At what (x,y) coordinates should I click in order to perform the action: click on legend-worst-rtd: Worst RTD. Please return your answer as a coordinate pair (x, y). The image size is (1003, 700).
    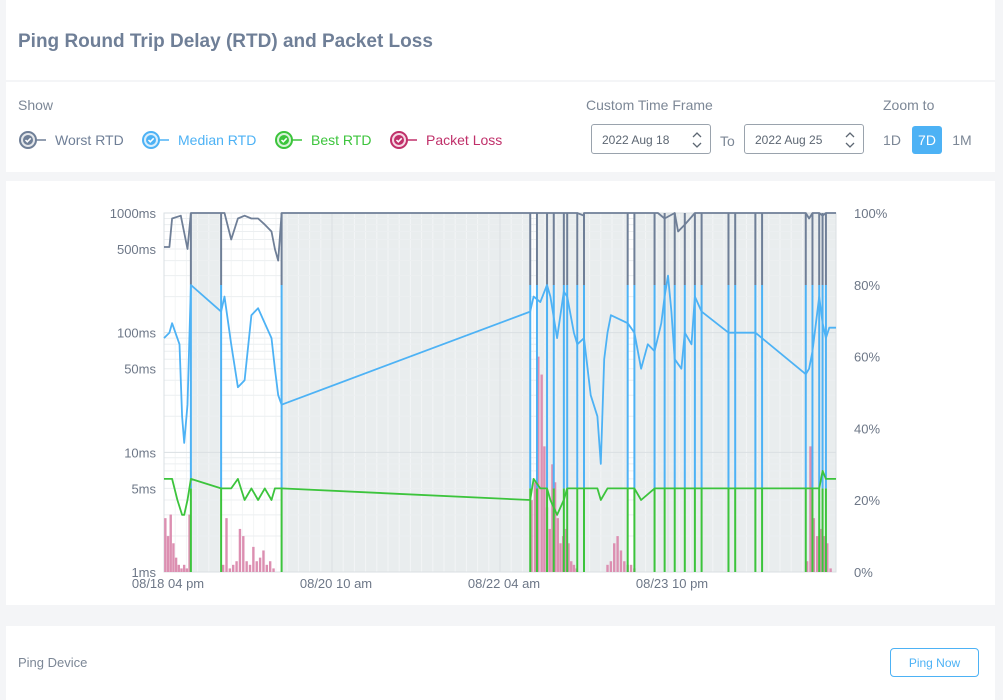
    Looking at the image, I should click on (71, 140).